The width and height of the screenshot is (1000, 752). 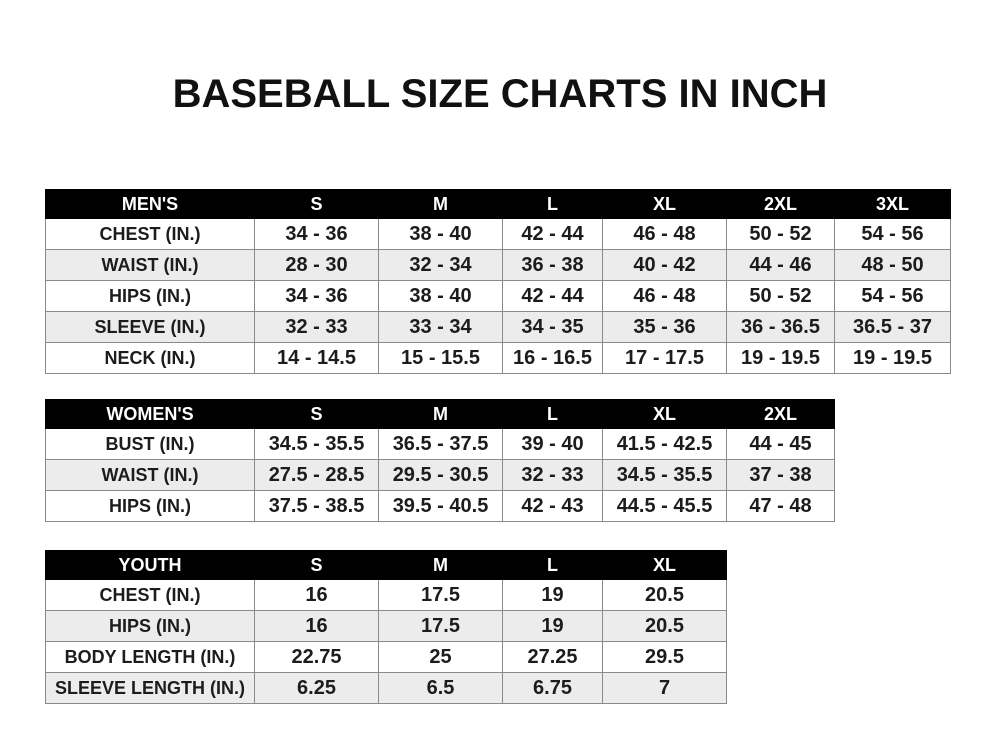 What do you see at coordinates (440, 327) in the screenshot?
I see `size-value: 33 - 34` at bounding box center [440, 327].